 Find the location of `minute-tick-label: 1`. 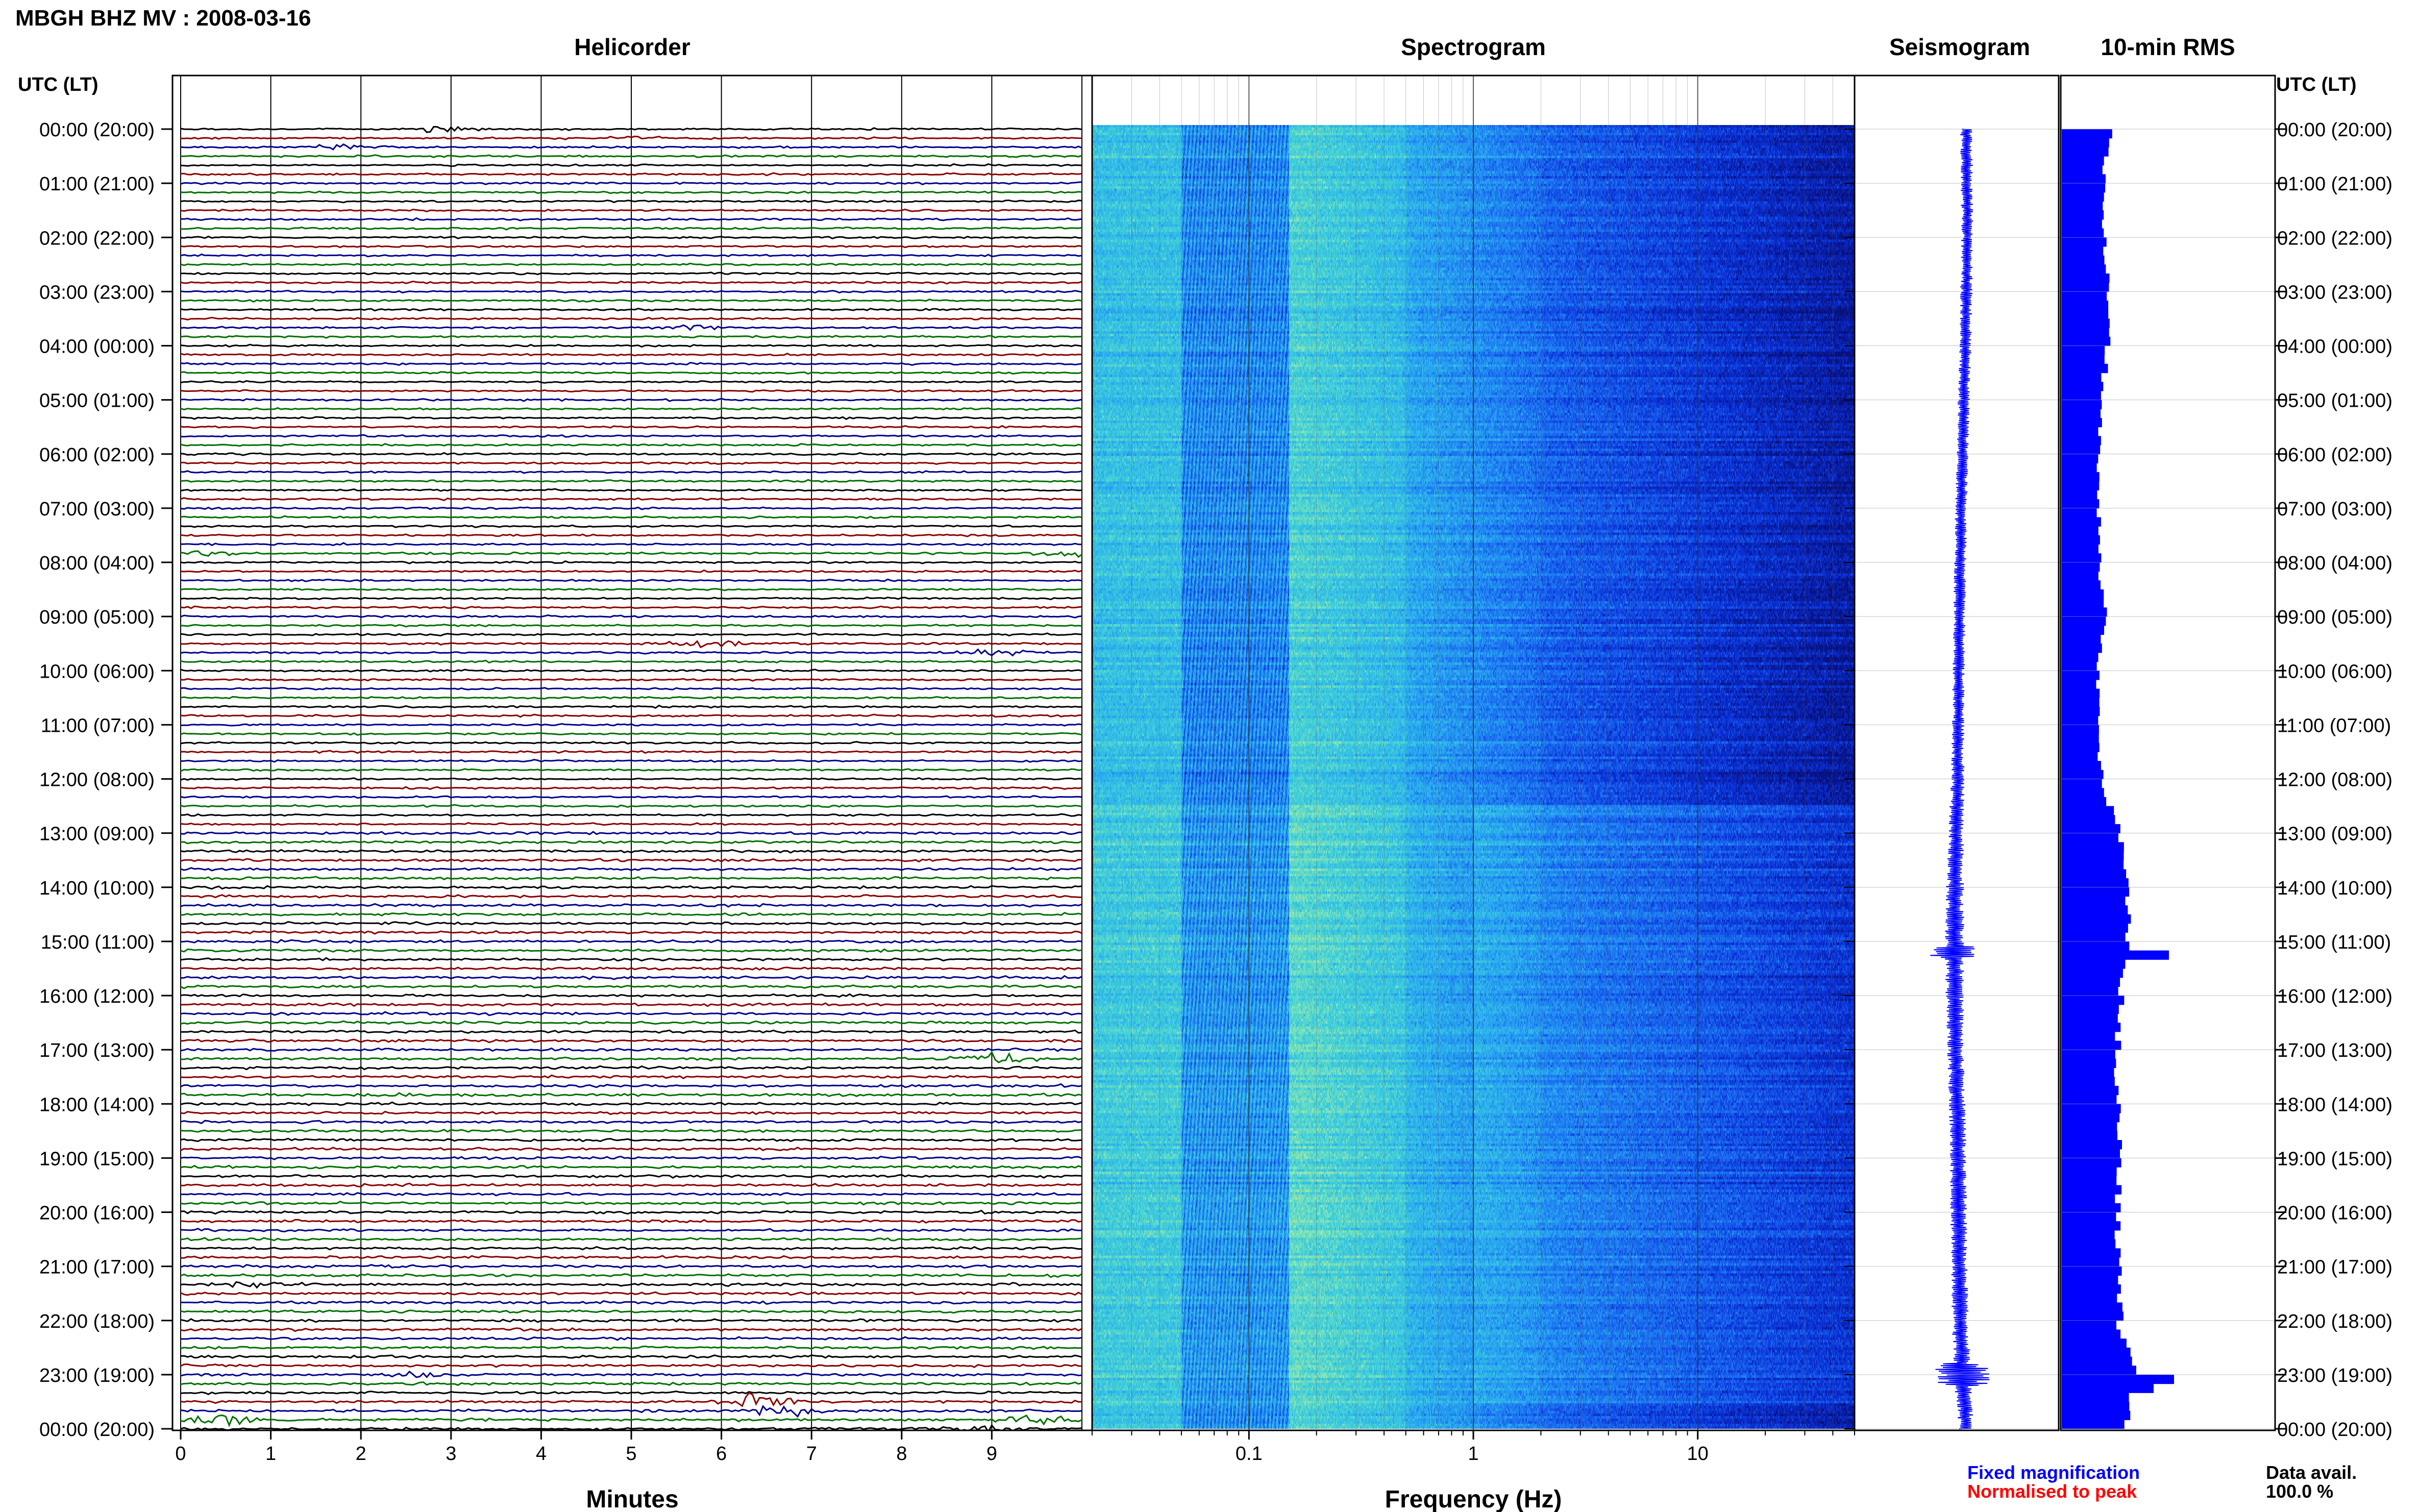

minute-tick-label: 1 is located at coordinates (270, 1454).